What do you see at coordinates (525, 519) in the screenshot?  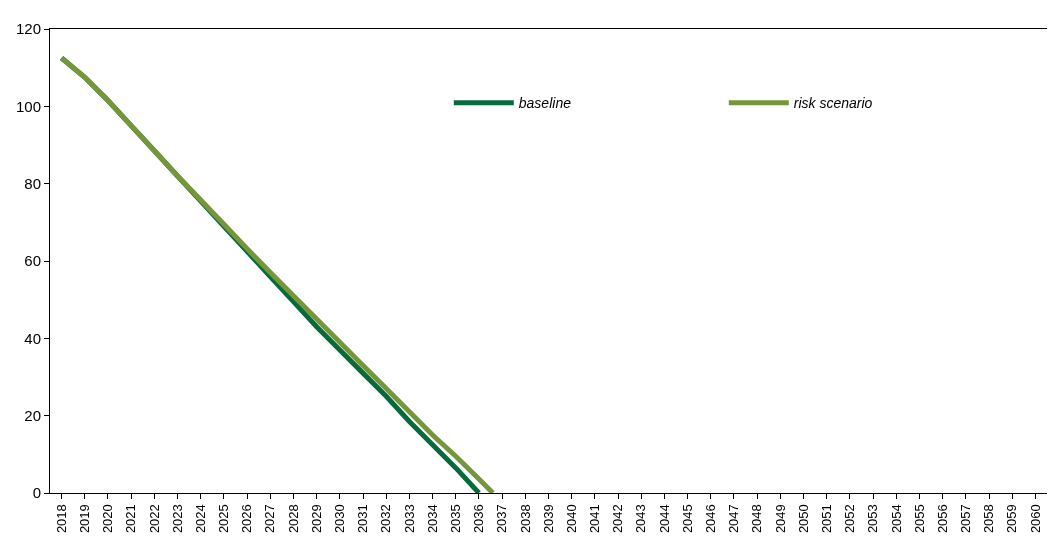 I see `x-tick-label: 2038` at bounding box center [525, 519].